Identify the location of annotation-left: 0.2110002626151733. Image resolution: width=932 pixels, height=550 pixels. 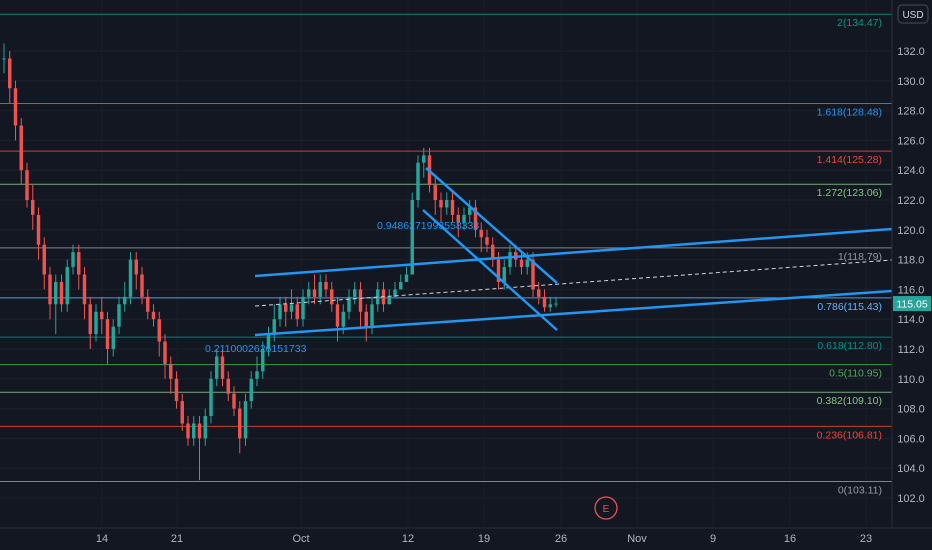
(256, 349).